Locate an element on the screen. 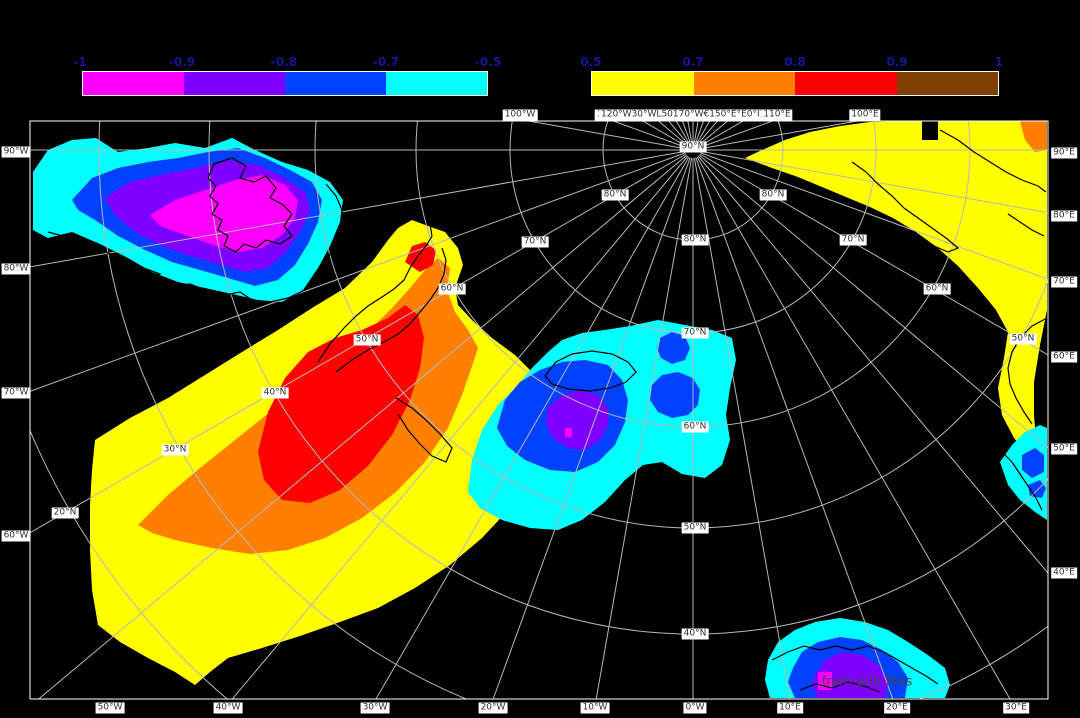  coastline-caspian-coast is located at coordinates (1022, 481).